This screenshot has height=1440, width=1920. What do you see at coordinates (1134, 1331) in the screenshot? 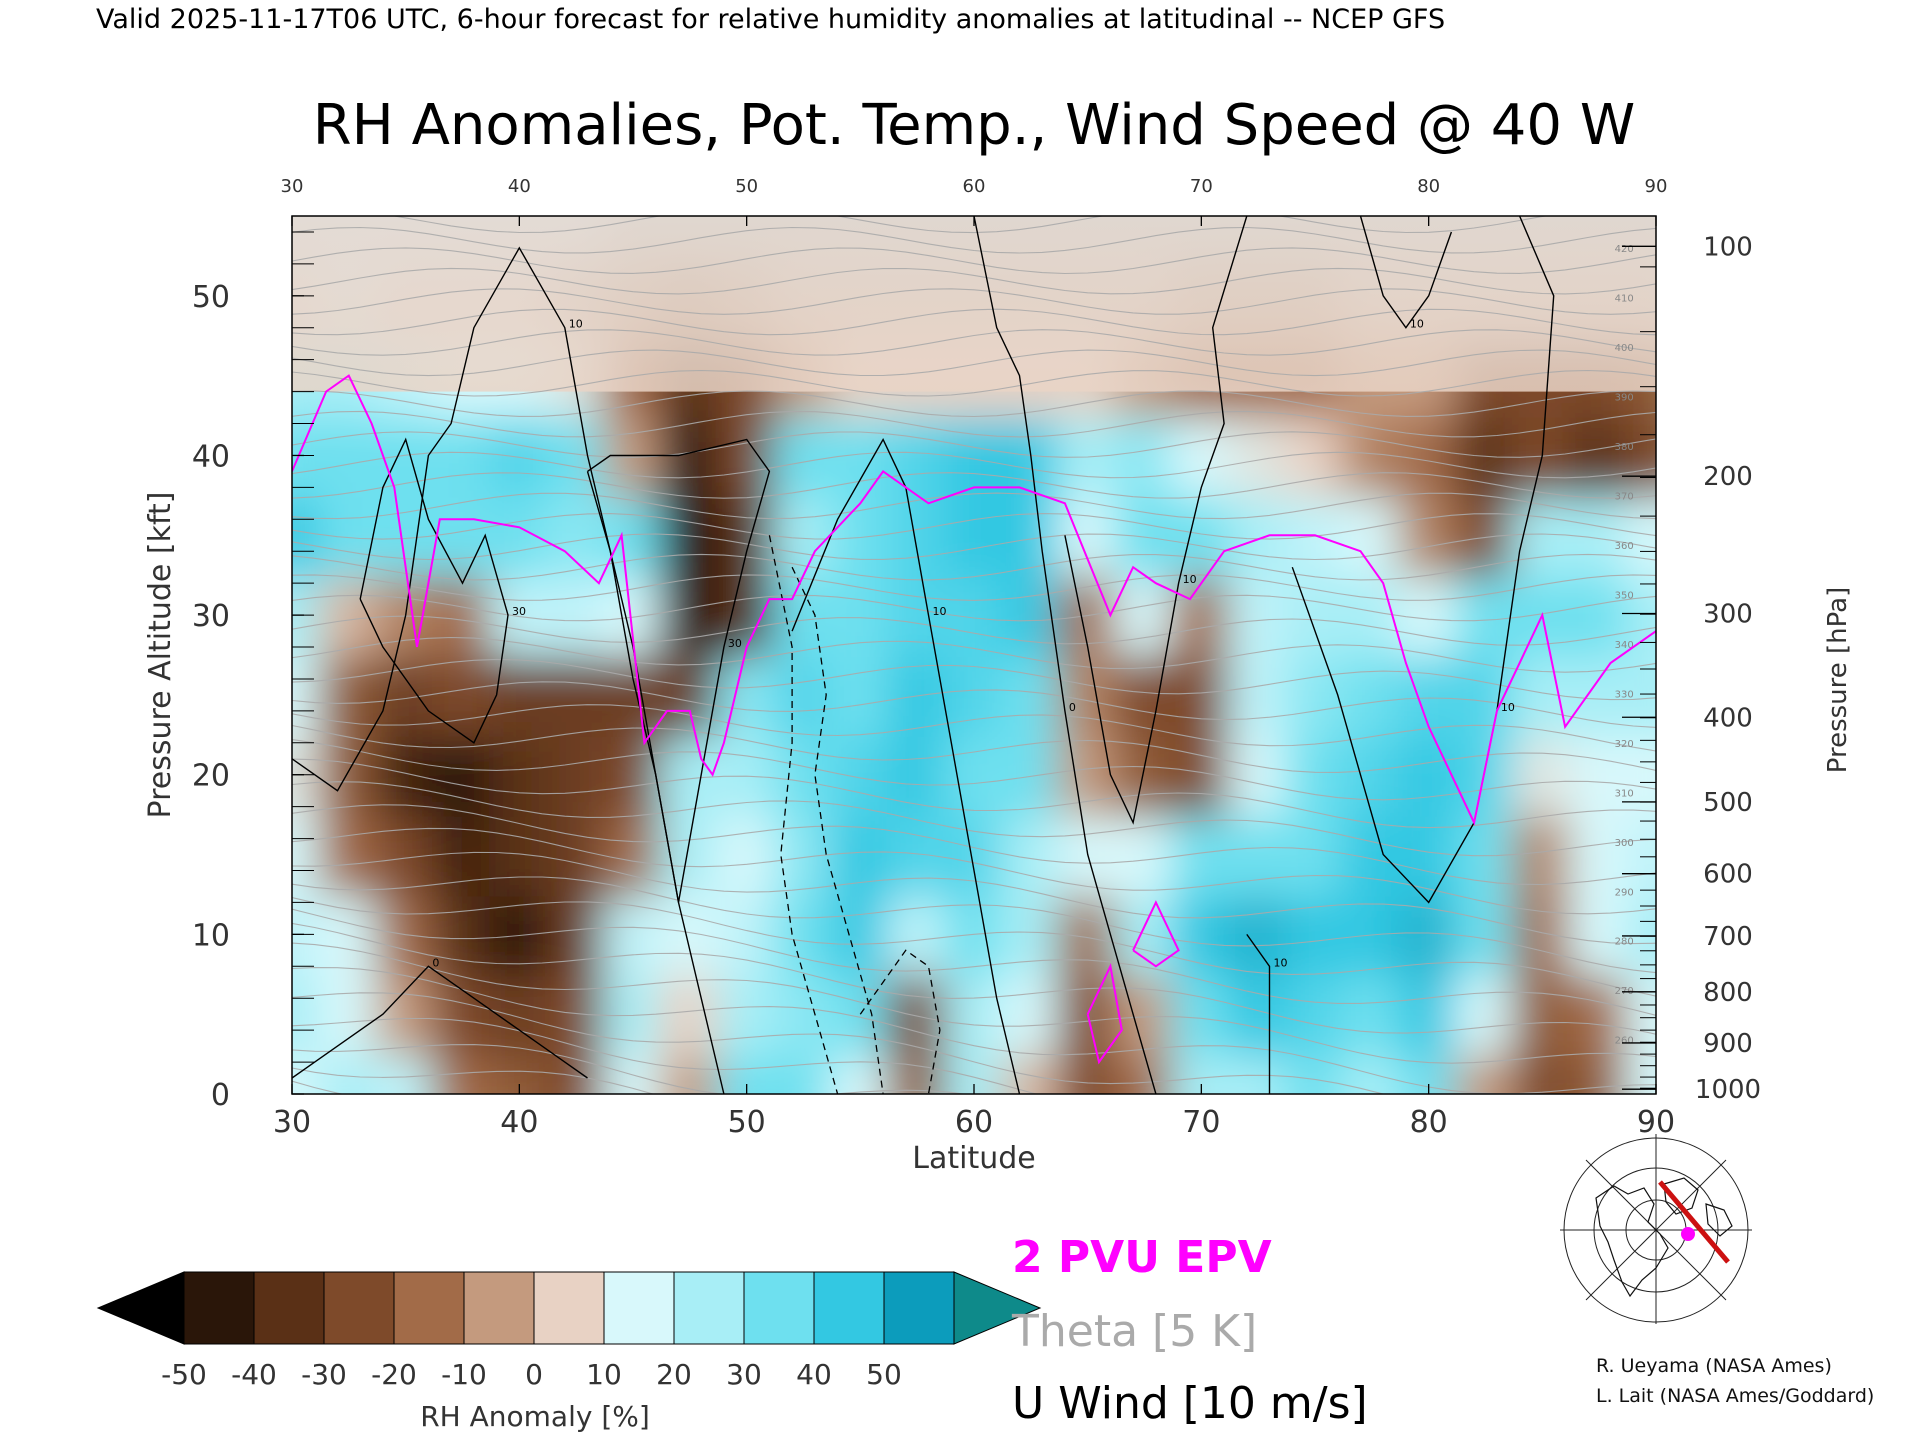
I see `legend-theta: Theta [5 K]` at bounding box center [1134, 1331].